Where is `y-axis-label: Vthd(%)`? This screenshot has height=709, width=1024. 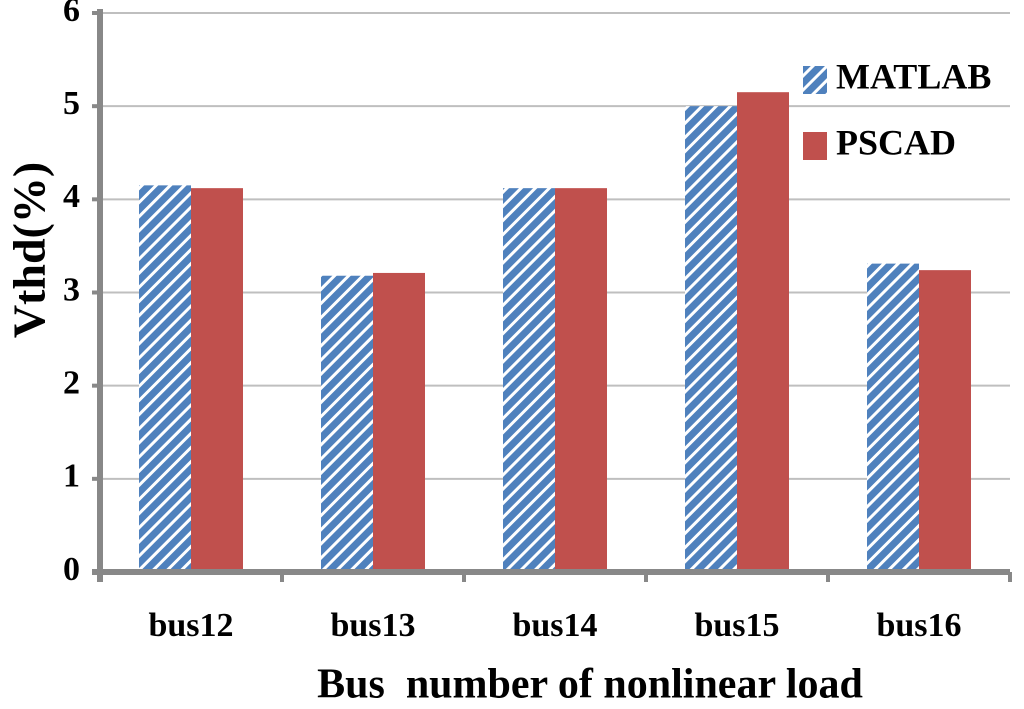 y-axis-label: Vthd(%) is located at coordinates (29, 250).